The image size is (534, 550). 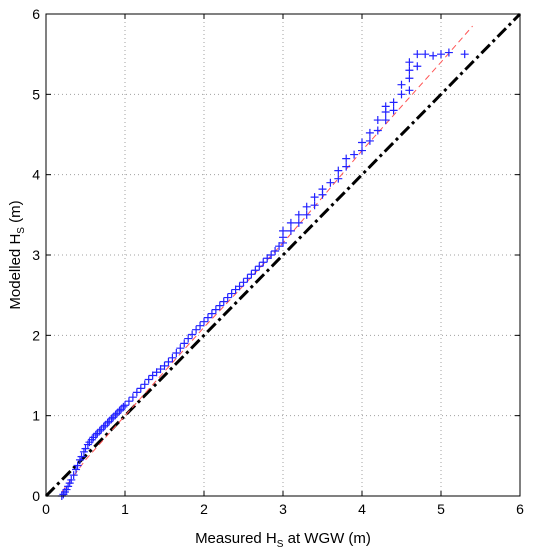 What do you see at coordinates (125, 509) in the screenshot?
I see `x-tick-label: 1` at bounding box center [125, 509].